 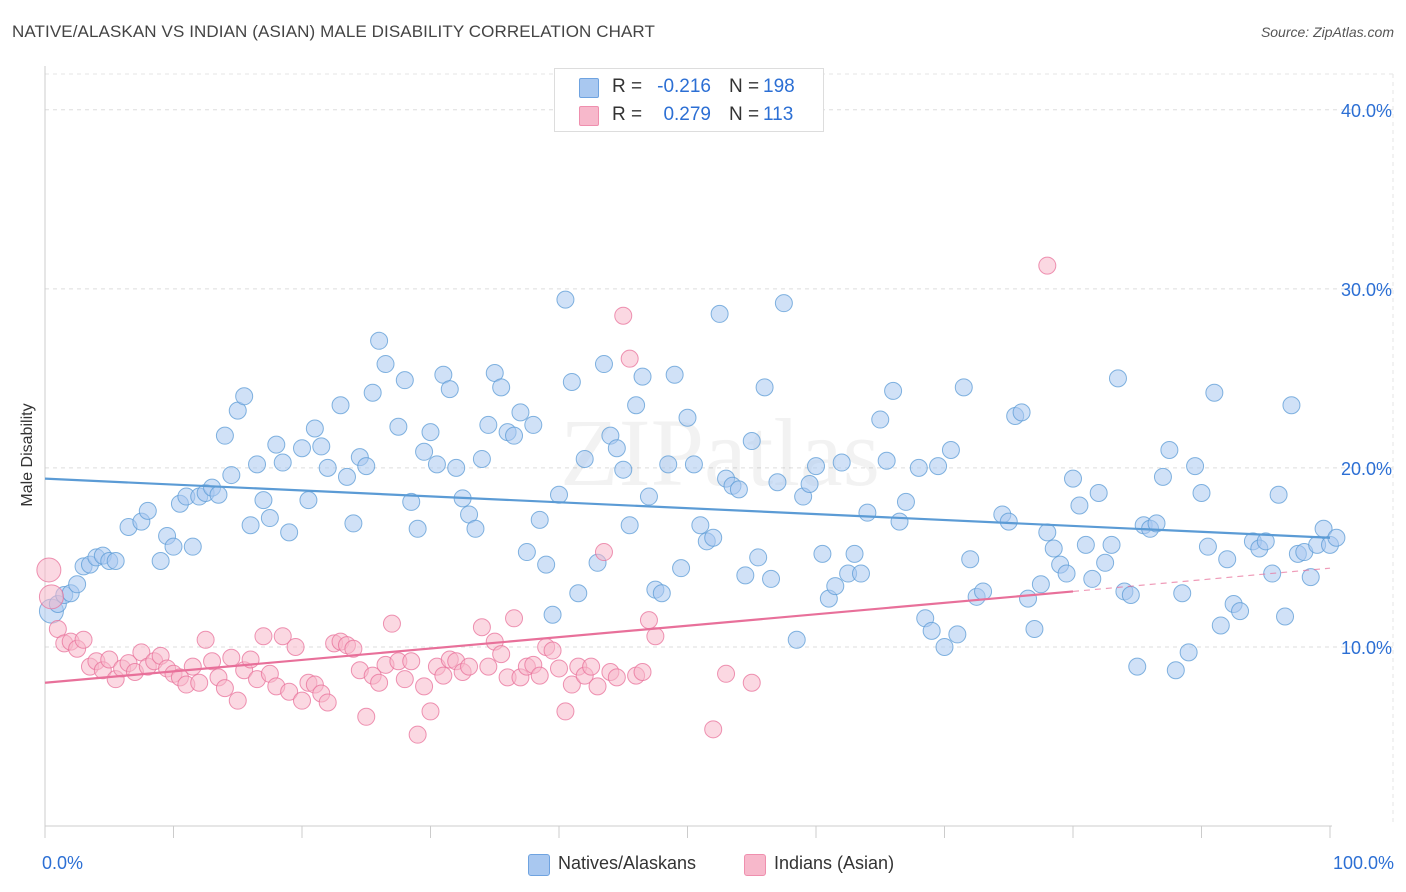 What do you see at coordinates (630, 114) in the screenshot?
I see `r-label: R =` at bounding box center [630, 114].